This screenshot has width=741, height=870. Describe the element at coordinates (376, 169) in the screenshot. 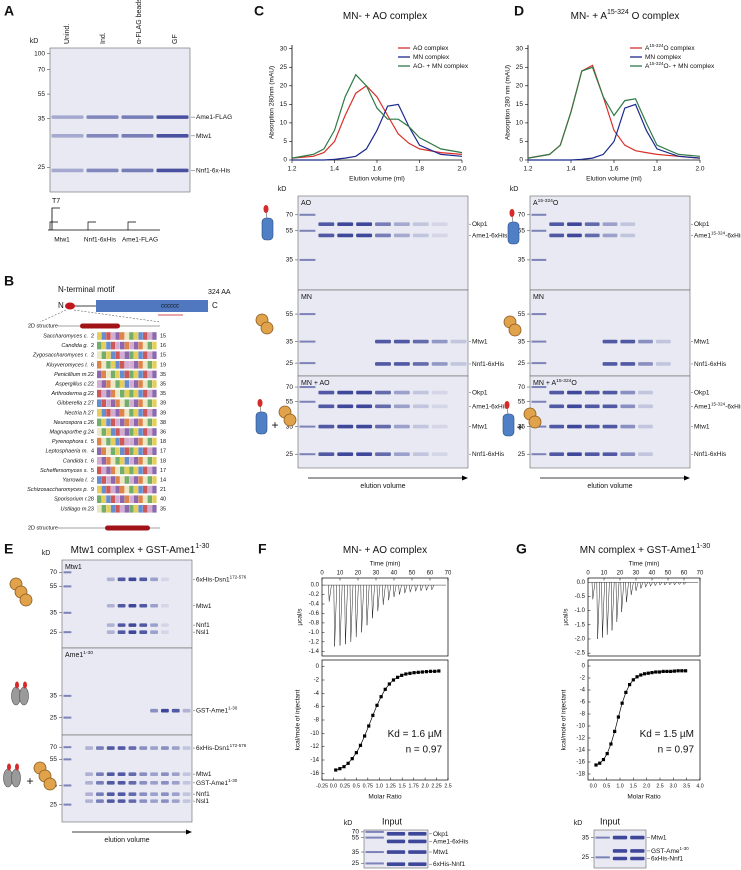

I see `x-tick-label: 1.6` at that location.